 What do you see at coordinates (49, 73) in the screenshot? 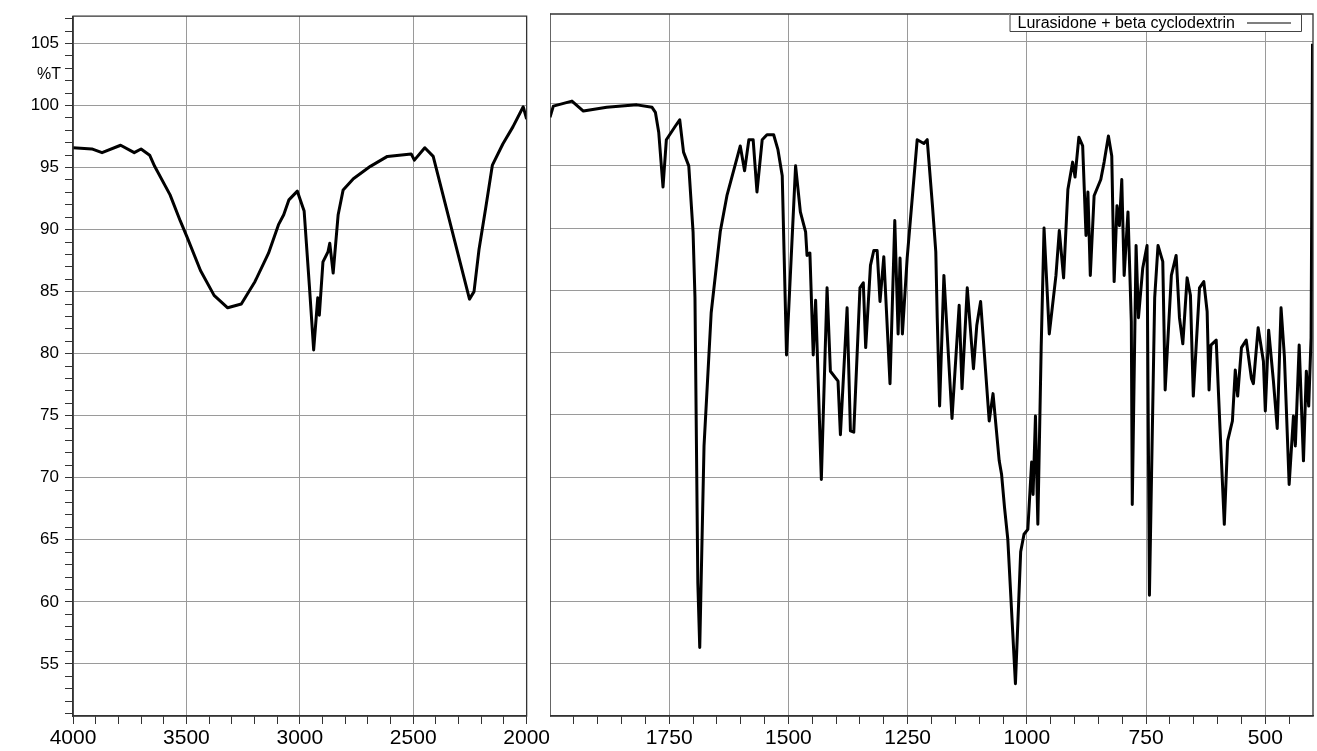
I see `y-axis-title: %T` at bounding box center [49, 73].